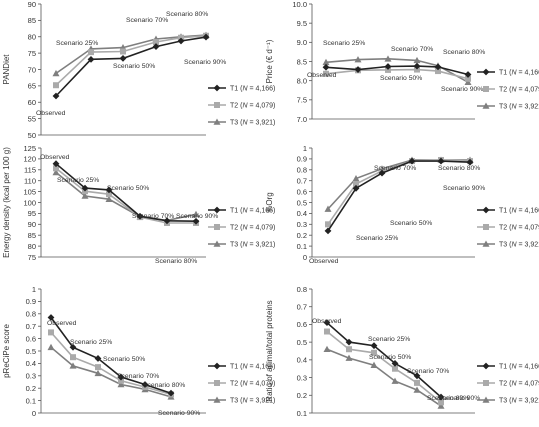 This screenshot has width=539, height=427. What do you see at coordinates (269, 350) in the screenshot?
I see `y-axis-title: Ratio of animal/total proteins` at bounding box center [269, 350].